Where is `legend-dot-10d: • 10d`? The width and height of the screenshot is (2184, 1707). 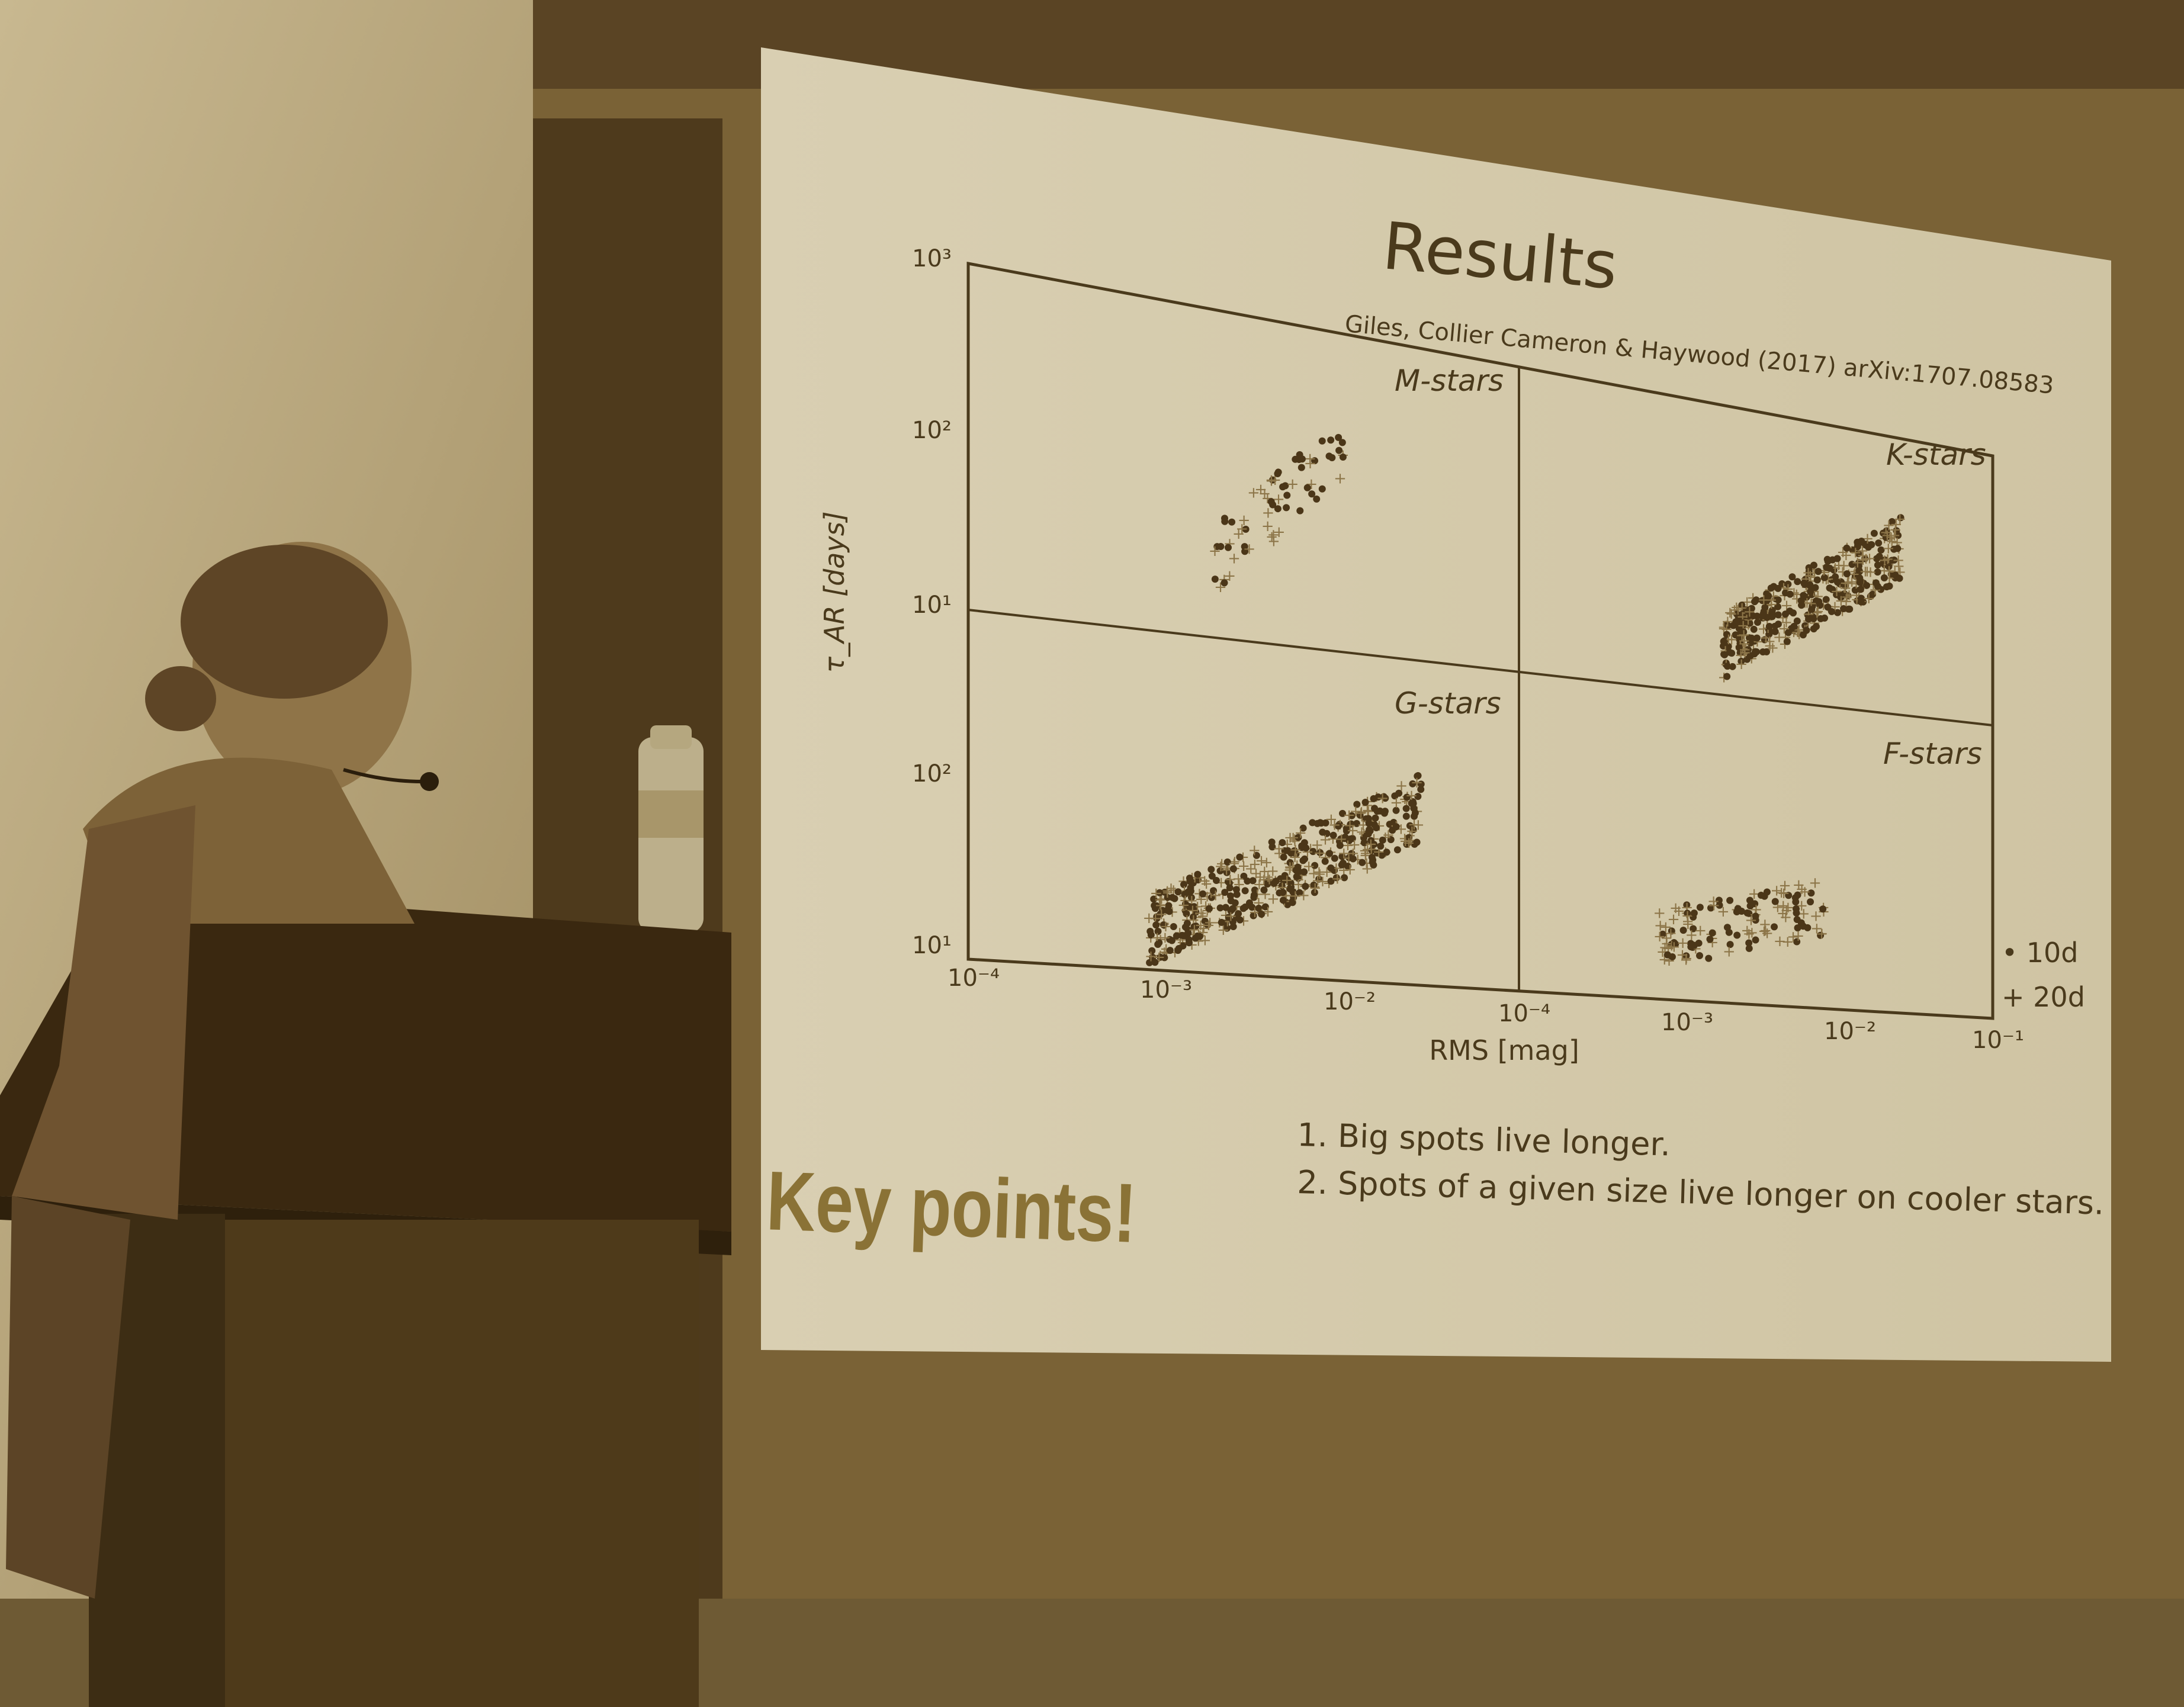 legend-dot-10d: • 10d is located at coordinates (2041, 953).